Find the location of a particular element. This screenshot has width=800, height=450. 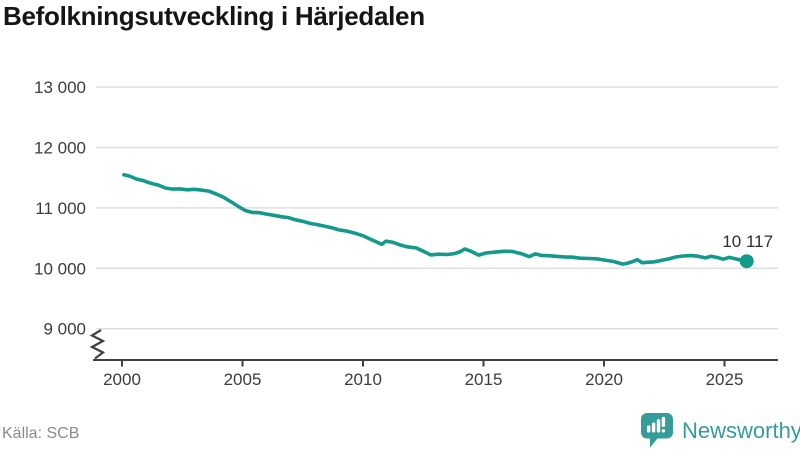

y-tick-label: 12 000 is located at coordinates (60, 148).